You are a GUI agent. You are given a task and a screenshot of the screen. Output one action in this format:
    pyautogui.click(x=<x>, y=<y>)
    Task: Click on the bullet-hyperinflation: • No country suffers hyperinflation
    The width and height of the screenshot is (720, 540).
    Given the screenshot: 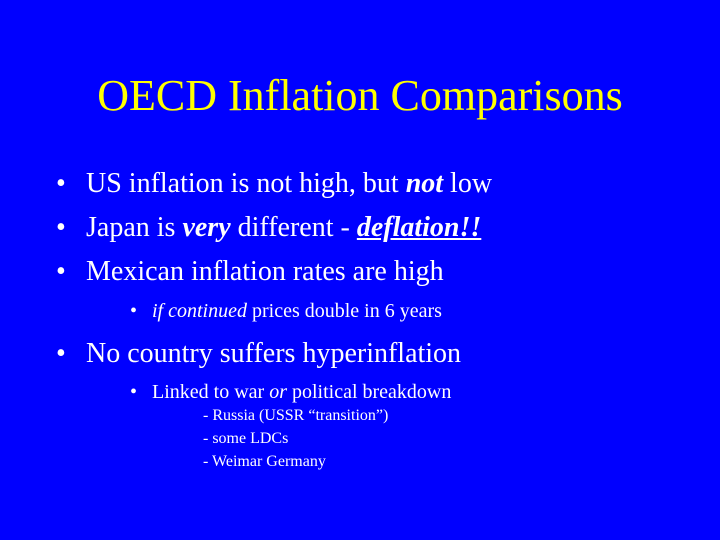 What is the action you would take?
    pyautogui.click(x=258, y=354)
    